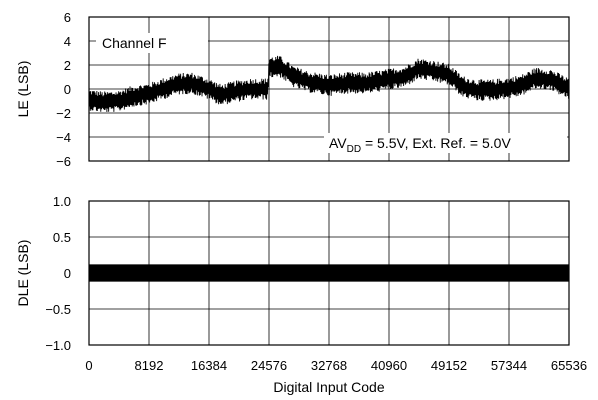 This screenshot has width=598, height=400. I want to click on le-series-line, so click(329, 83).